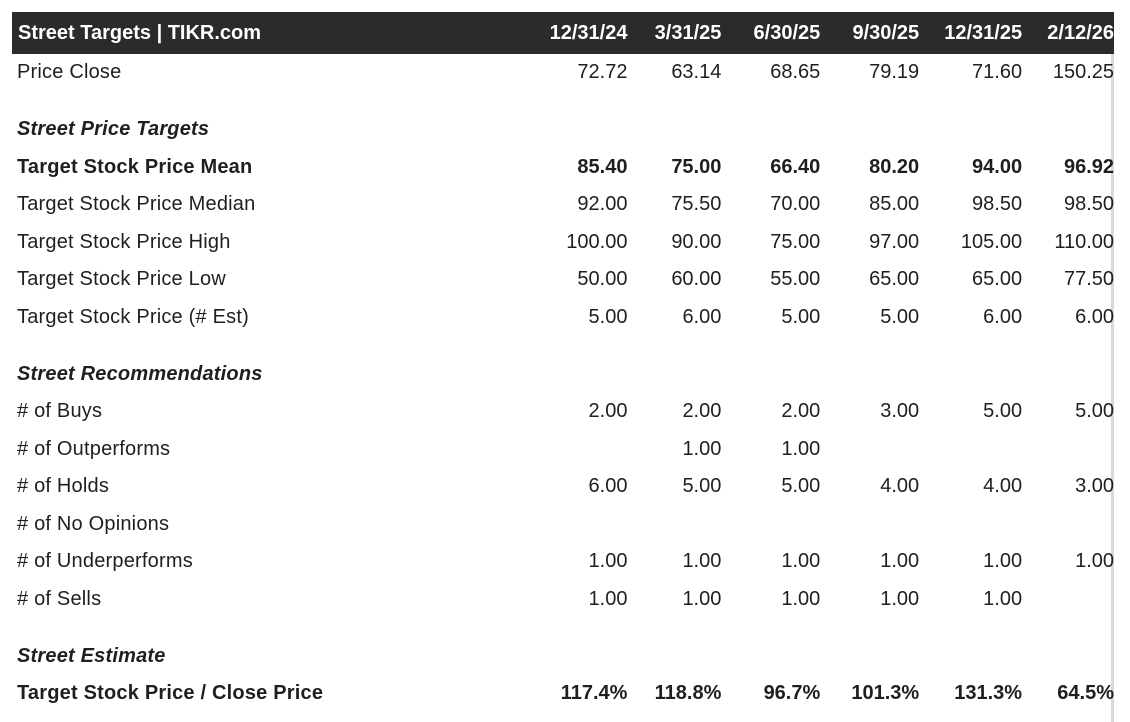  I want to click on section-heading: Street Estimate, so click(91, 655).